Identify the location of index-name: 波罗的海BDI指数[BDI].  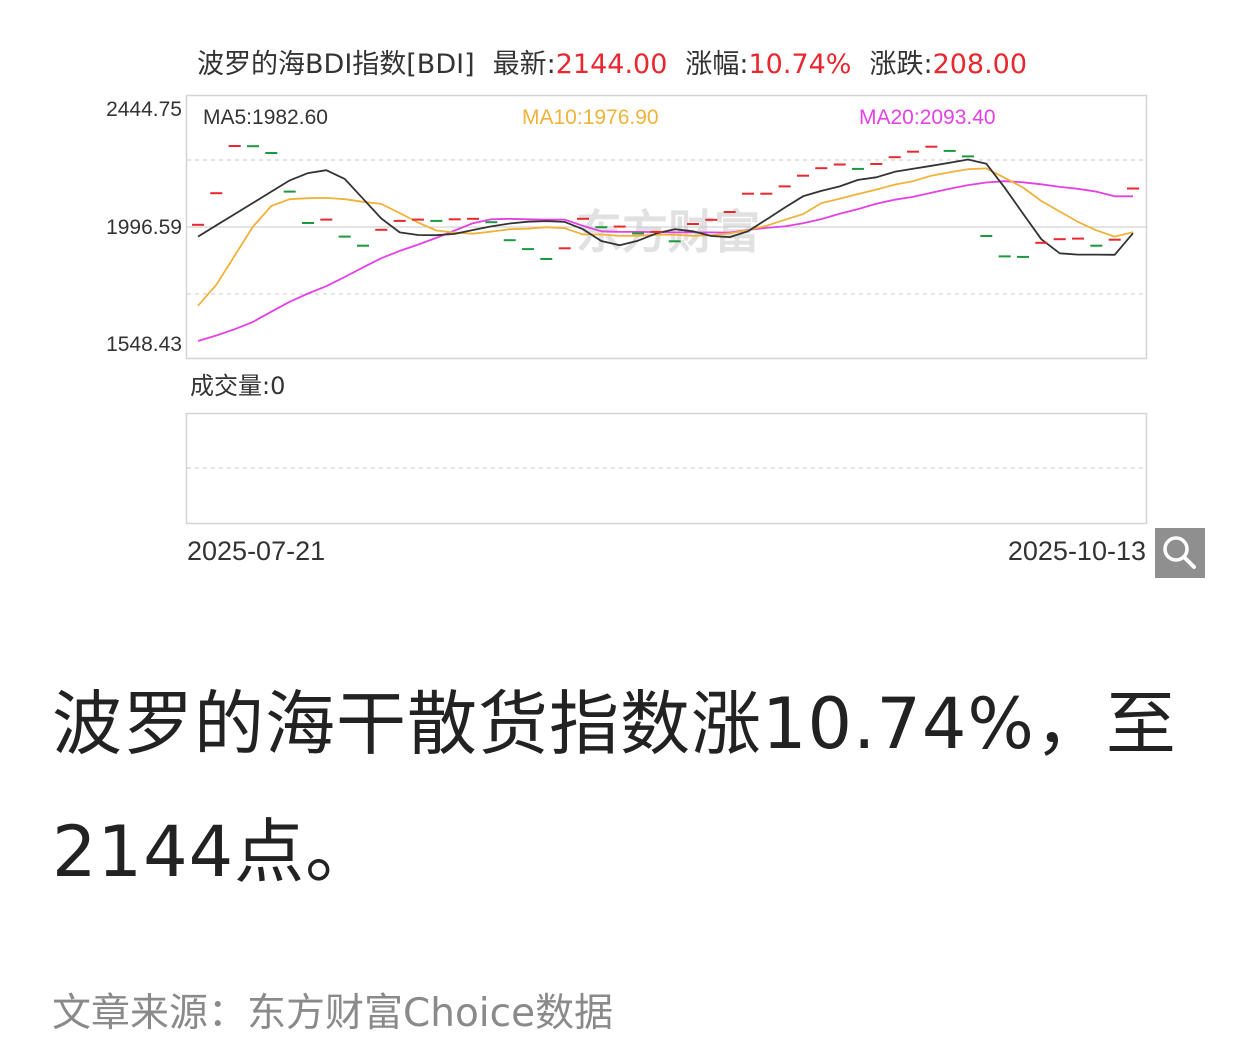
(336, 64).